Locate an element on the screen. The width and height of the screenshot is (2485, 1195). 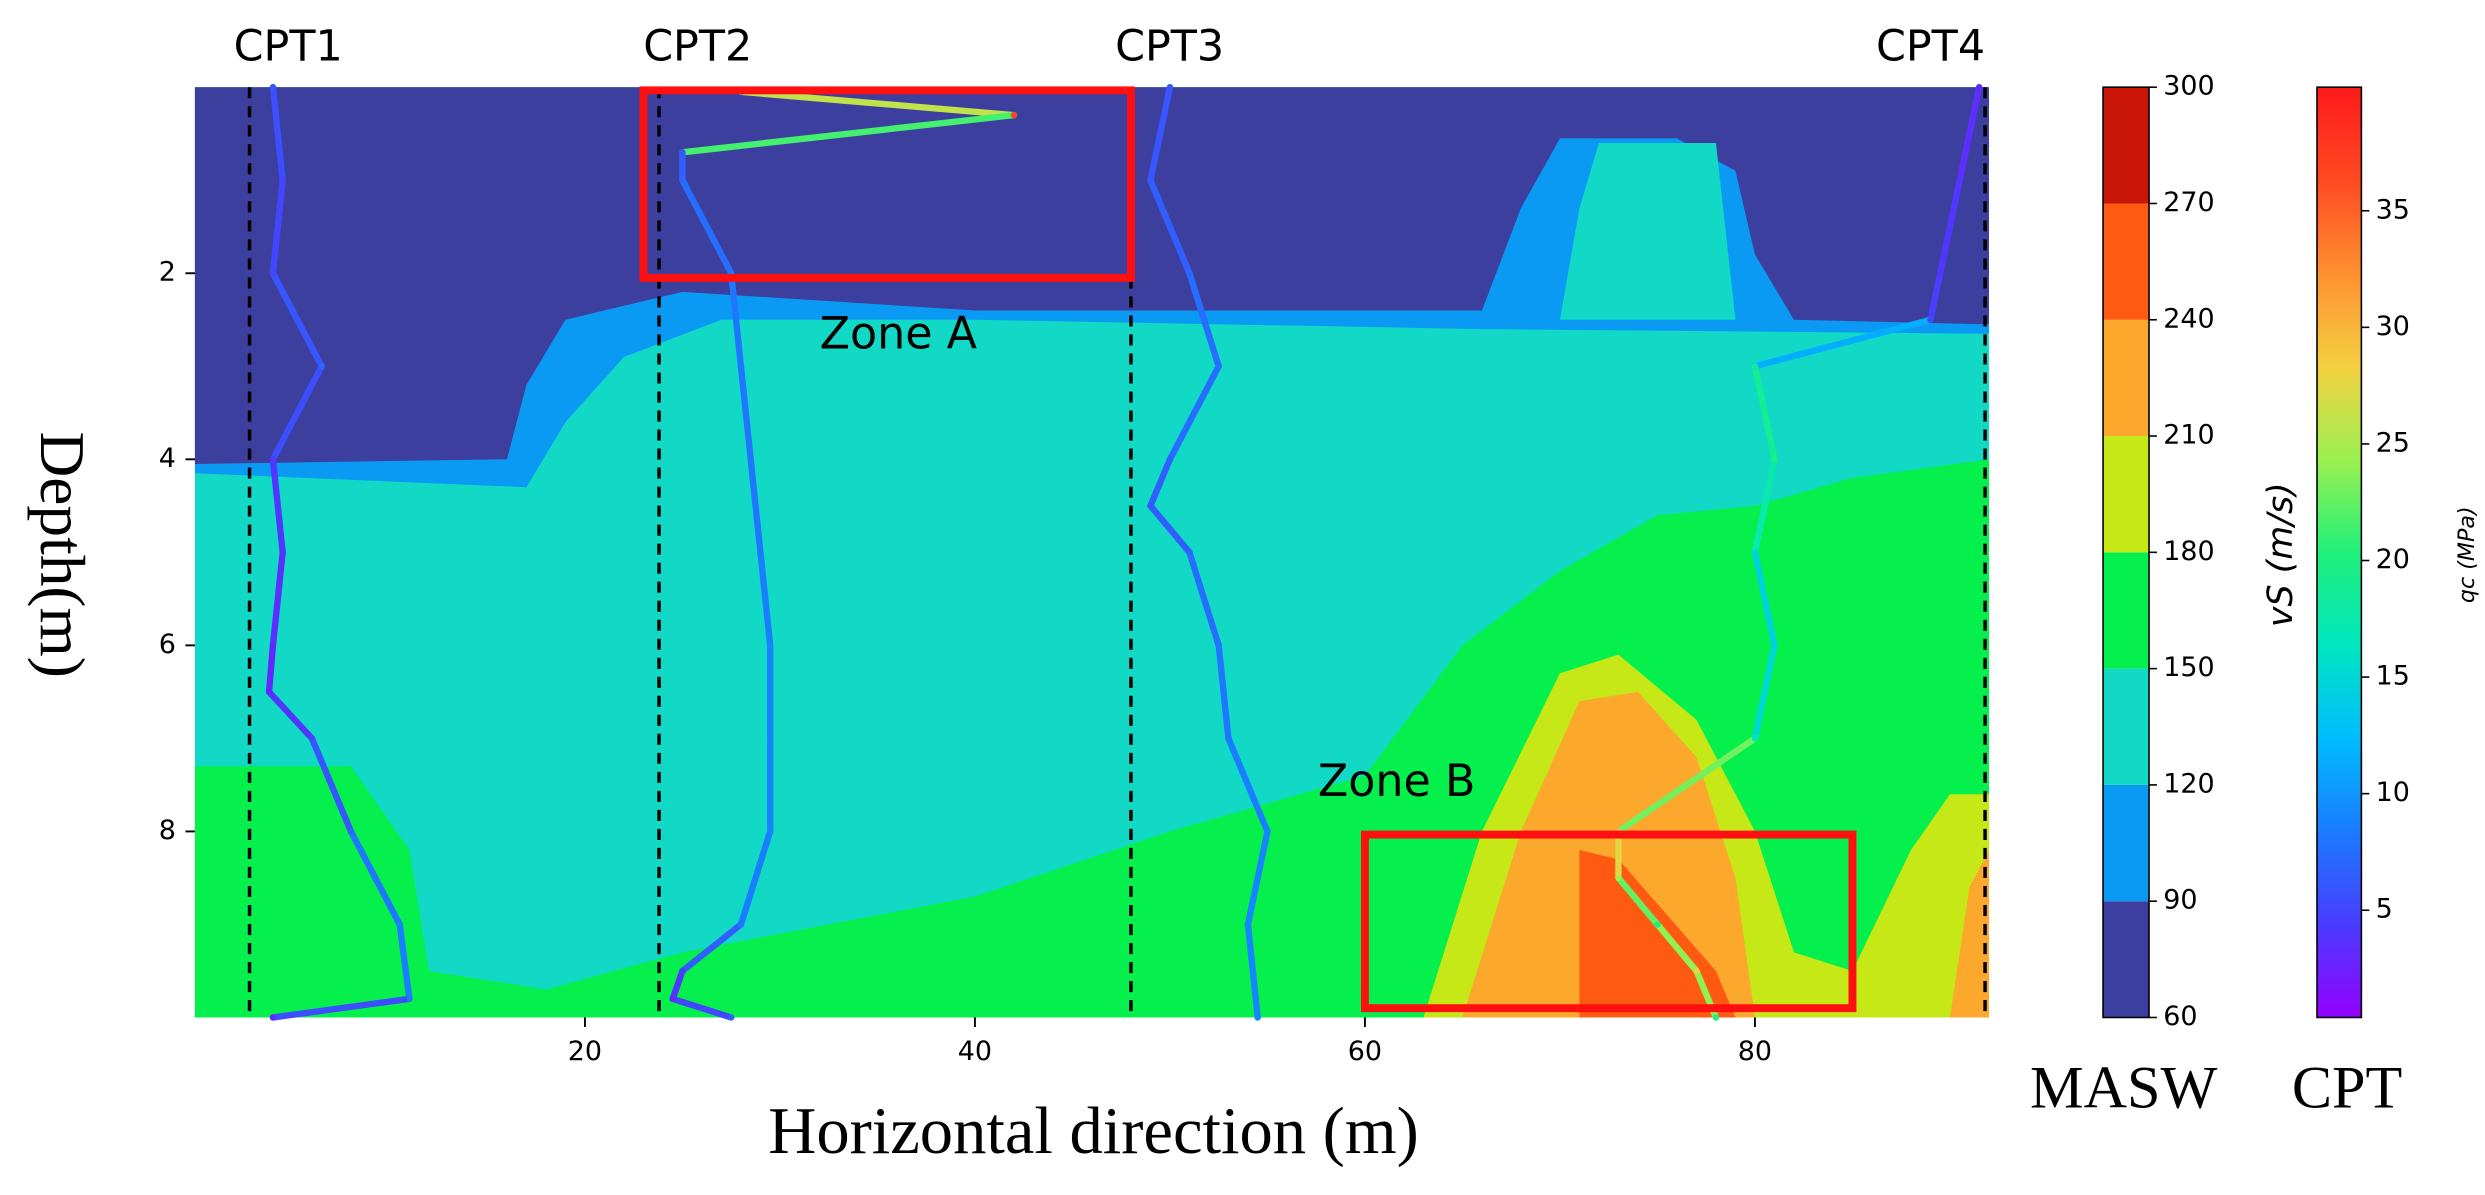
zone-label: Zone A is located at coordinates (898, 334).